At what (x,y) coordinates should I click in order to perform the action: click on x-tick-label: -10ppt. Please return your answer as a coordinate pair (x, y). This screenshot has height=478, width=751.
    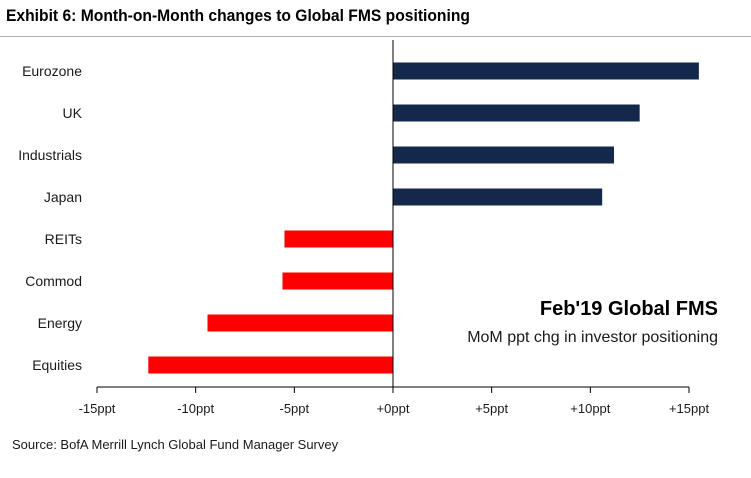
    Looking at the image, I should click on (195, 408).